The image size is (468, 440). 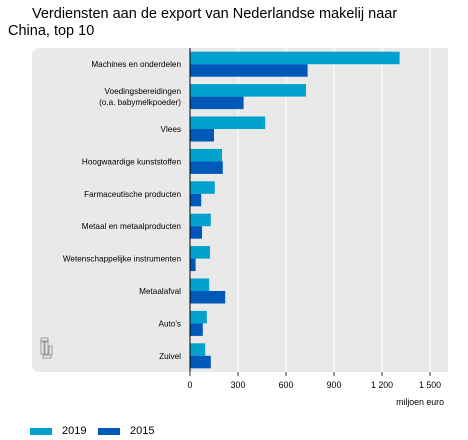 What do you see at coordinates (109, 431) in the screenshot?
I see `legend-swatch-2015` at bounding box center [109, 431].